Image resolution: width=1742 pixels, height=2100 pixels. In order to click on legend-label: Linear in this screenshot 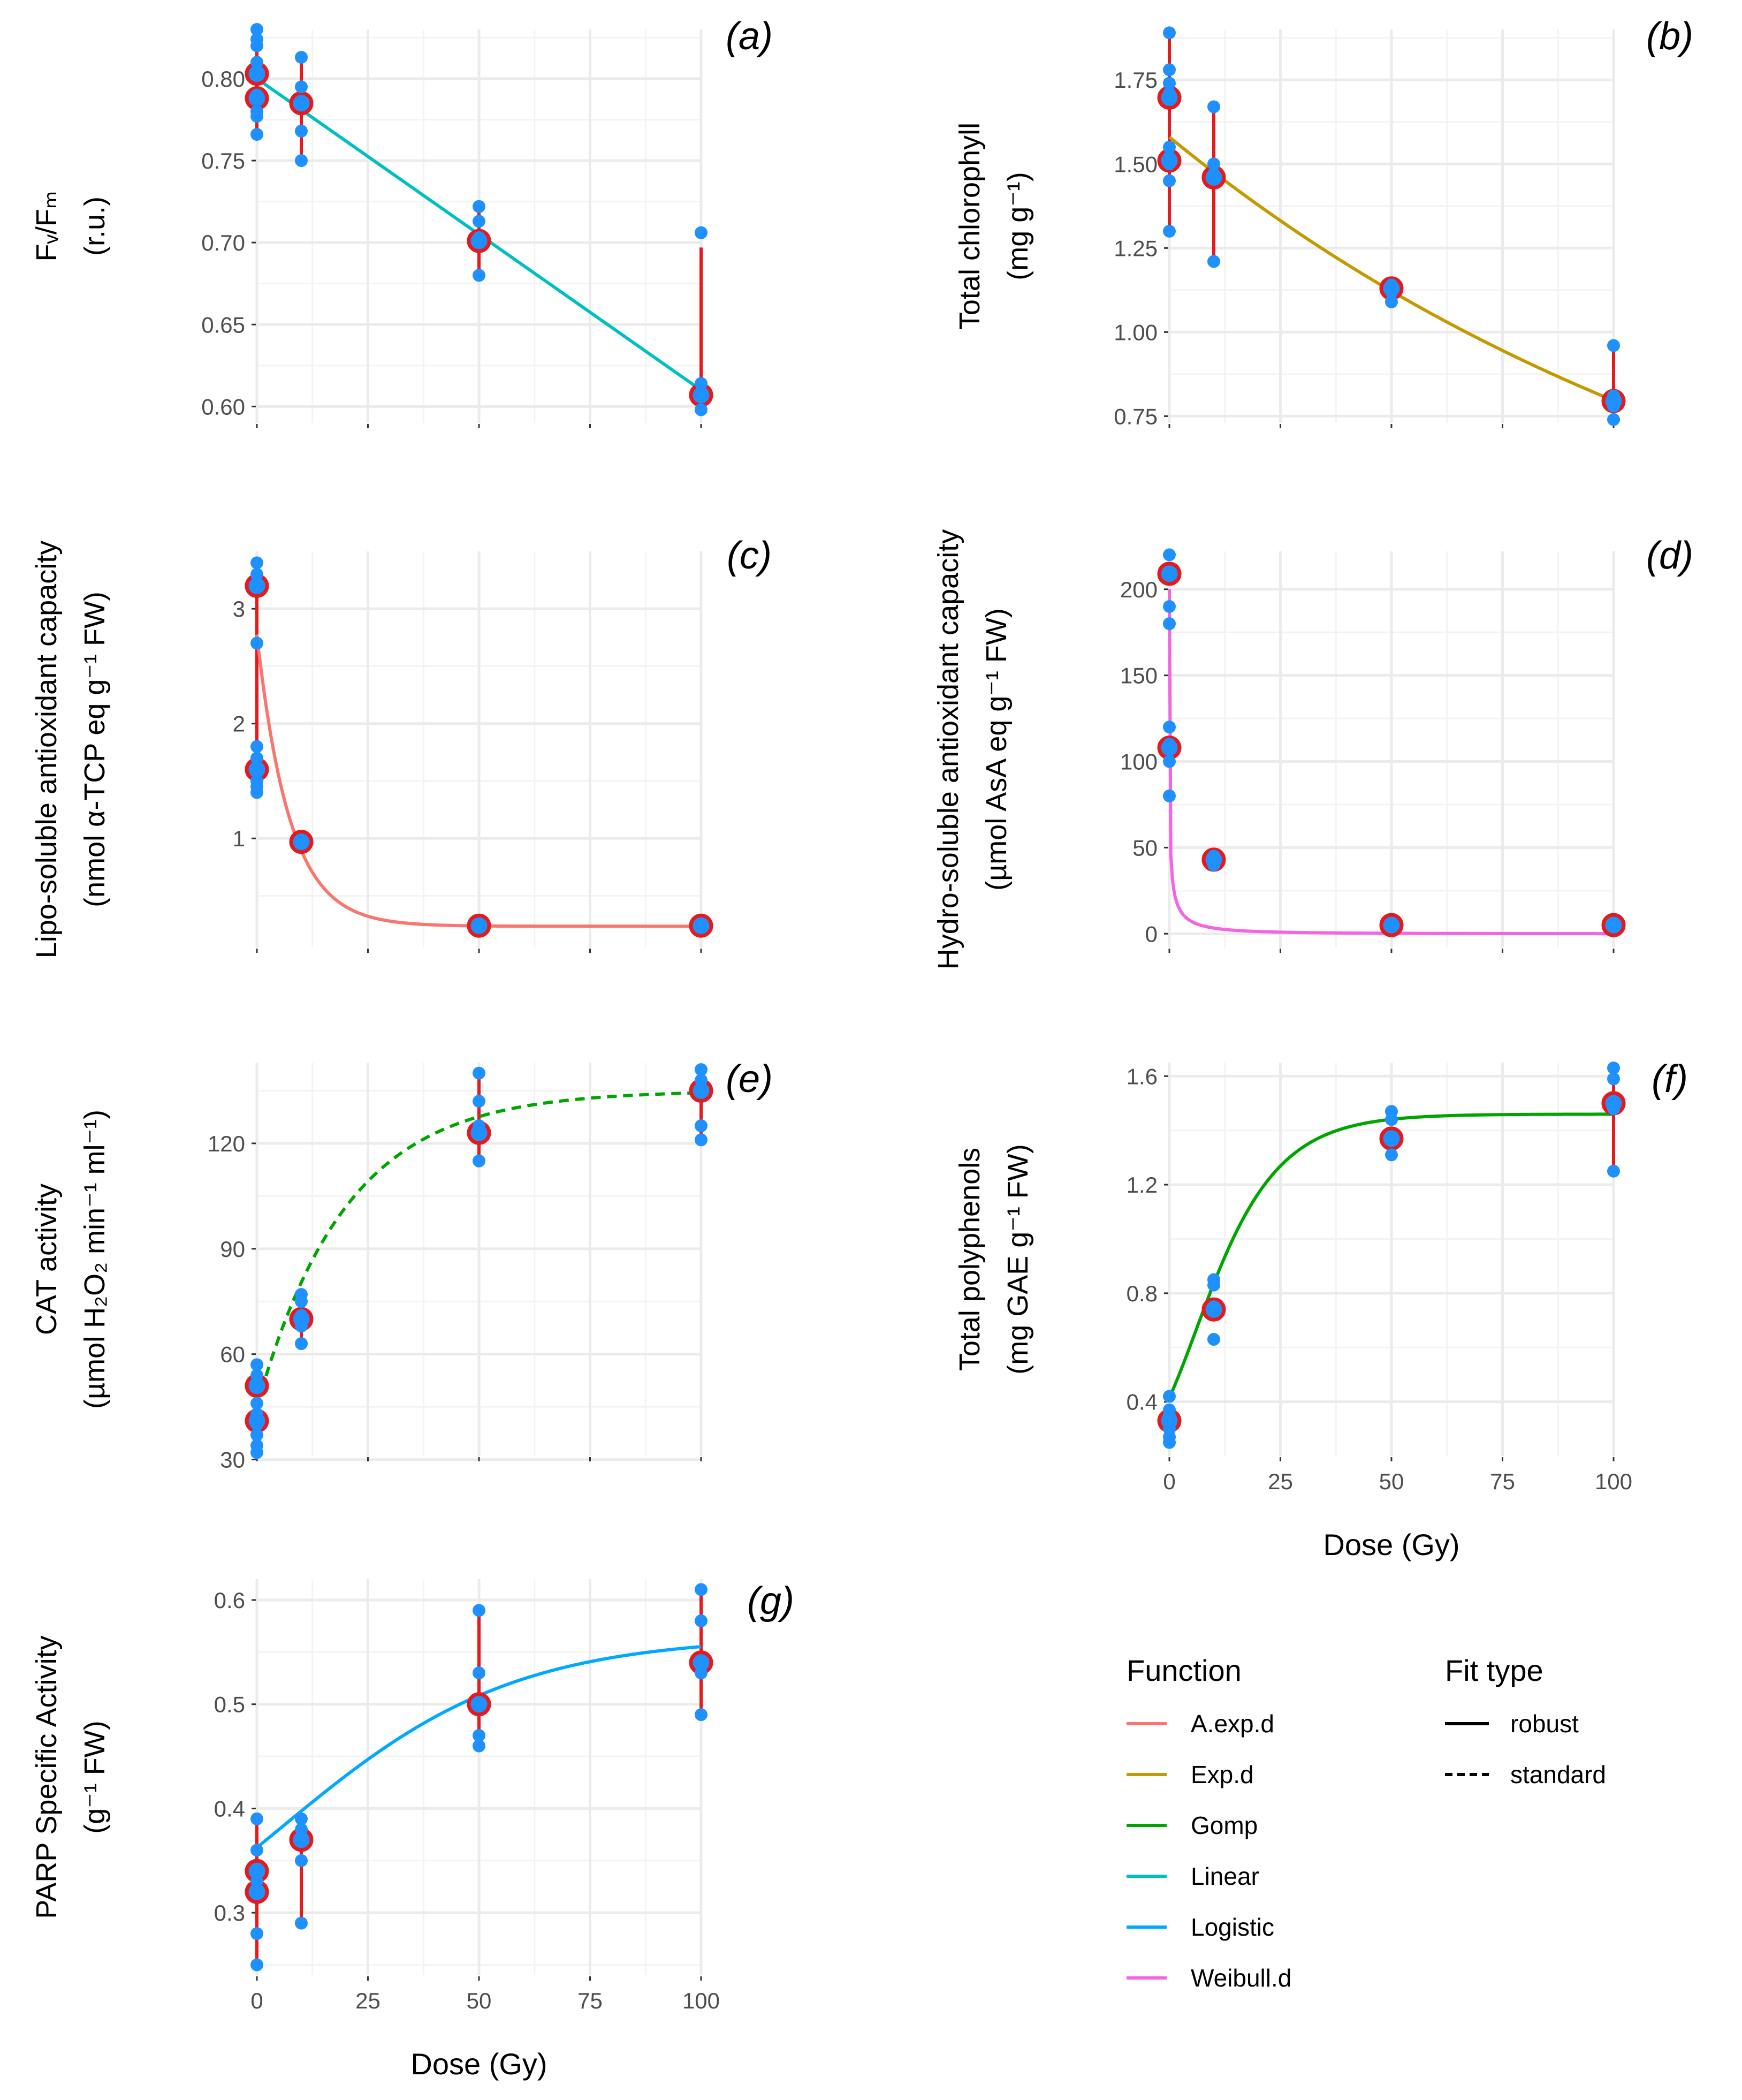, I will do `click(1225, 1876)`.